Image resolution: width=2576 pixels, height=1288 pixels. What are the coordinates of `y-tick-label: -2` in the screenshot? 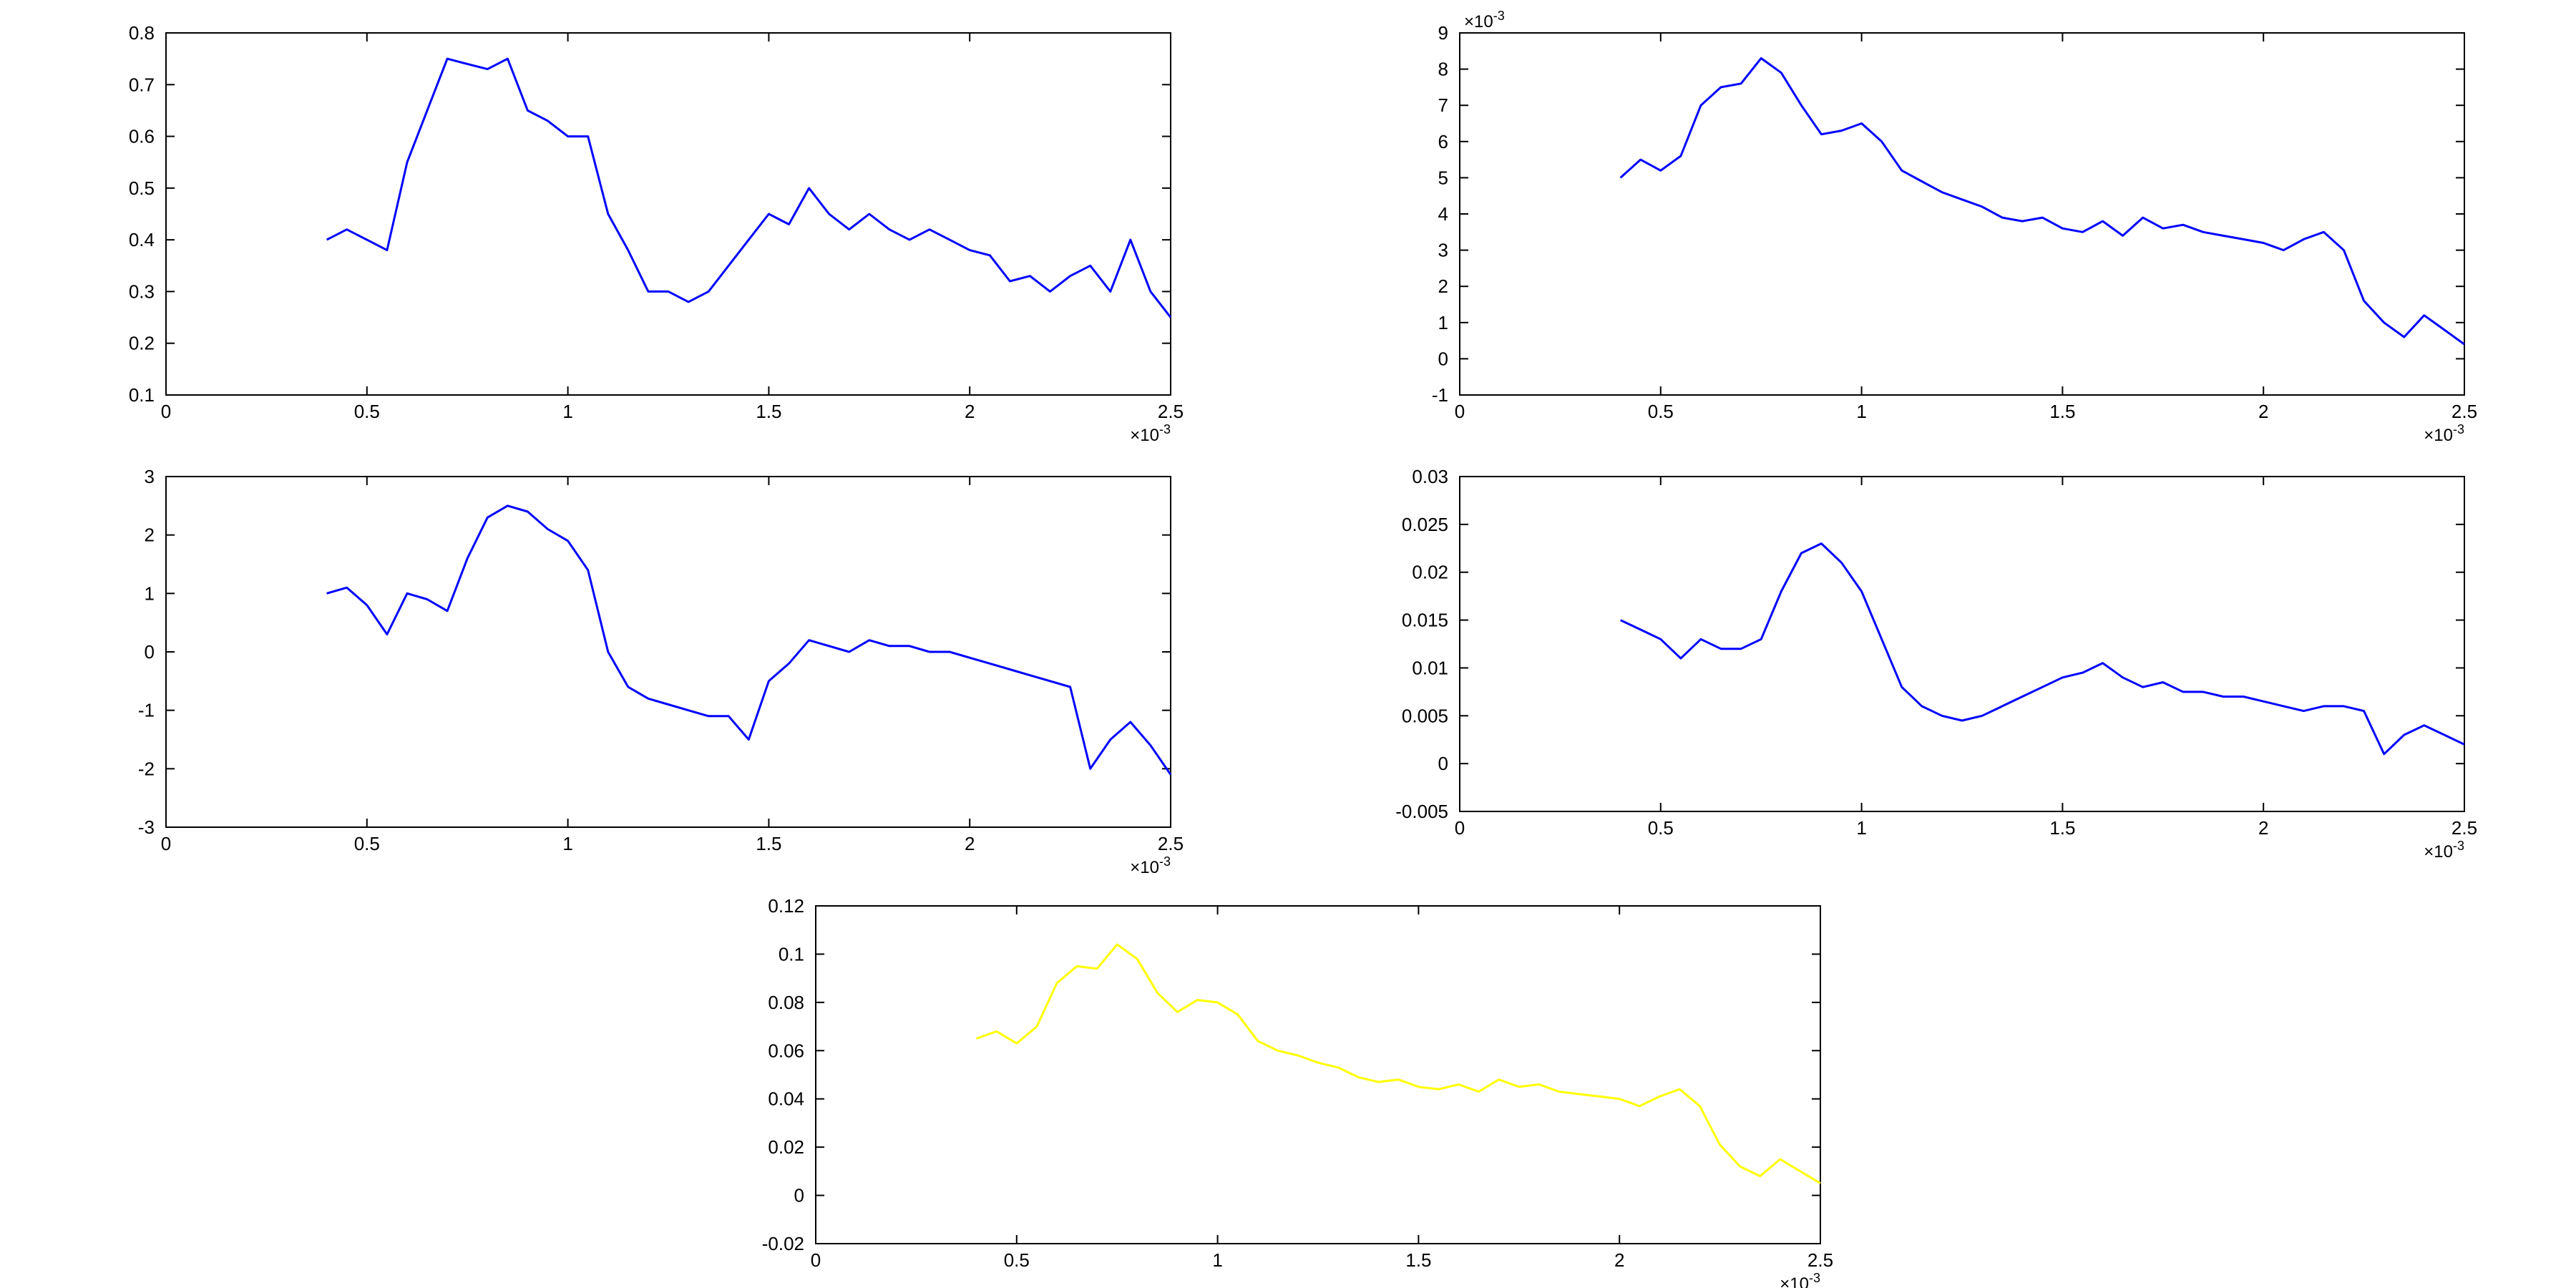 It's located at (146, 769).